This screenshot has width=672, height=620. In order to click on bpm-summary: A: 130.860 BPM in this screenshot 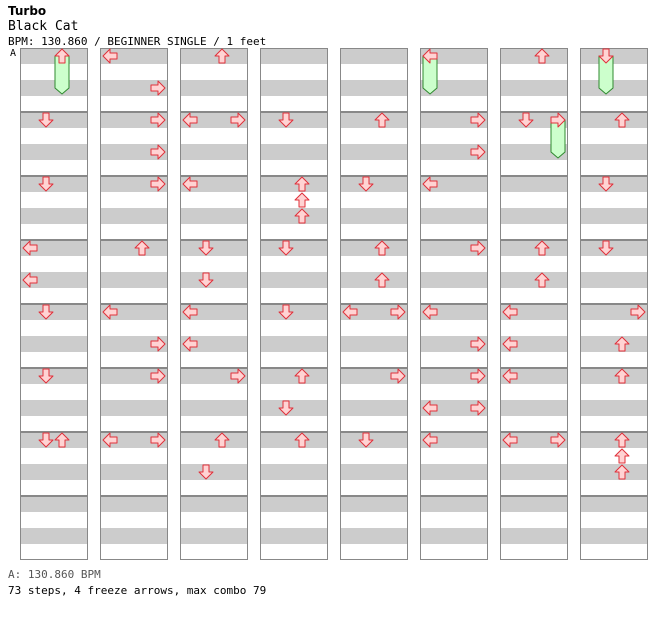, I will do `click(54, 574)`.